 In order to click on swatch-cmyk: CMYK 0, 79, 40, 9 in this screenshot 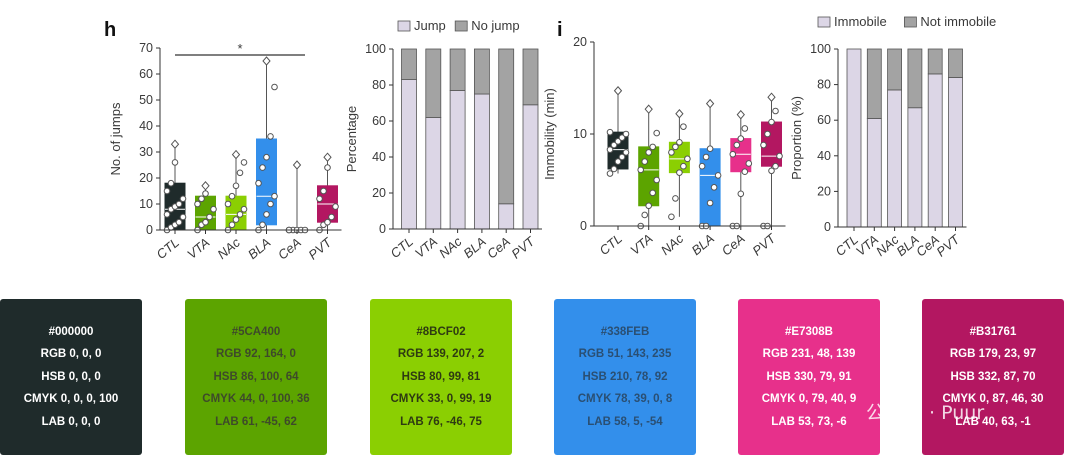, I will do `click(809, 399)`.